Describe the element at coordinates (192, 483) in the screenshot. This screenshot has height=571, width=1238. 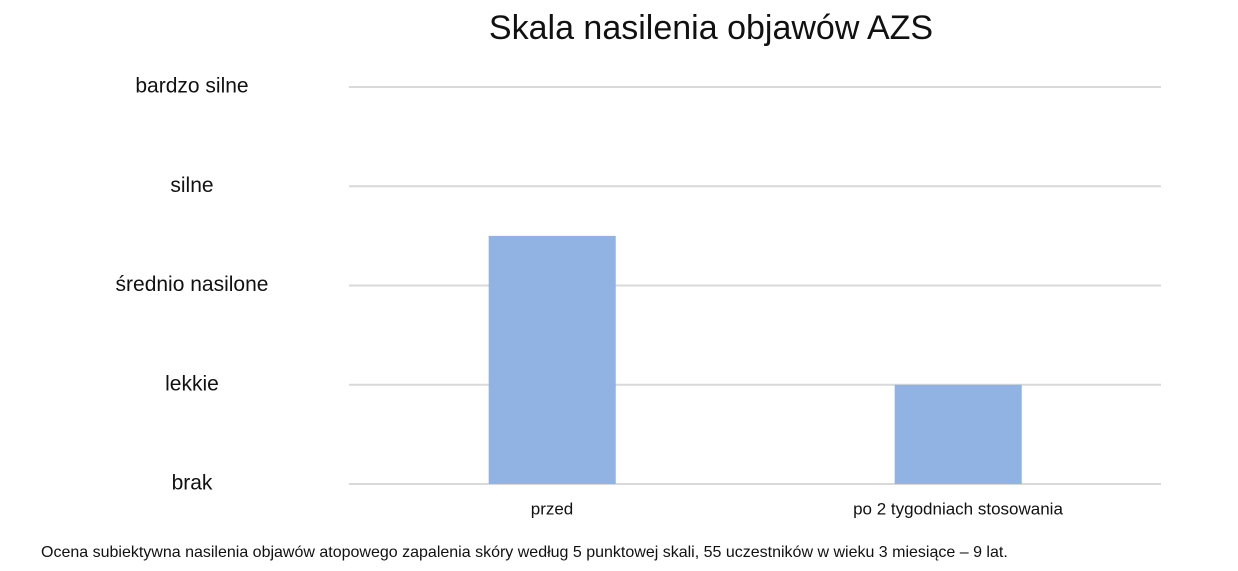
I see `y-tick-label: brak` at that location.